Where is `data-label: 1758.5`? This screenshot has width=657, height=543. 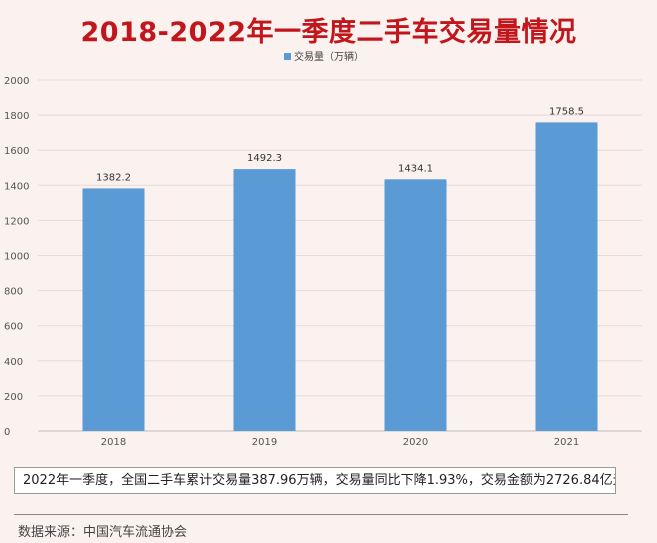 data-label: 1758.5 is located at coordinates (566, 111).